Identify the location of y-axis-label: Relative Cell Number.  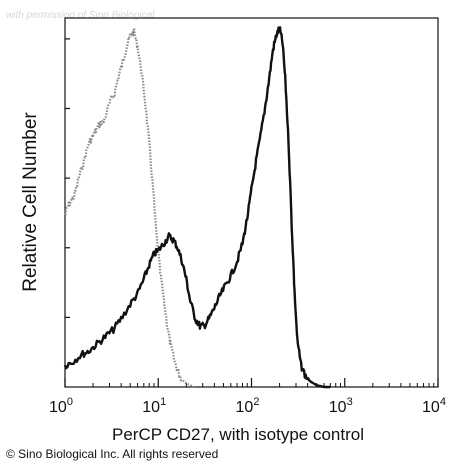
(30, 202).